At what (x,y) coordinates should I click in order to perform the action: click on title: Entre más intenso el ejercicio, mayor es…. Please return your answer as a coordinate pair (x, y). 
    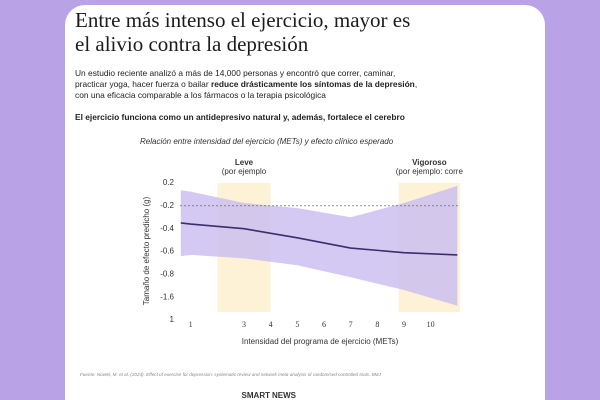
    Looking at the image, I should click on (242, 32).